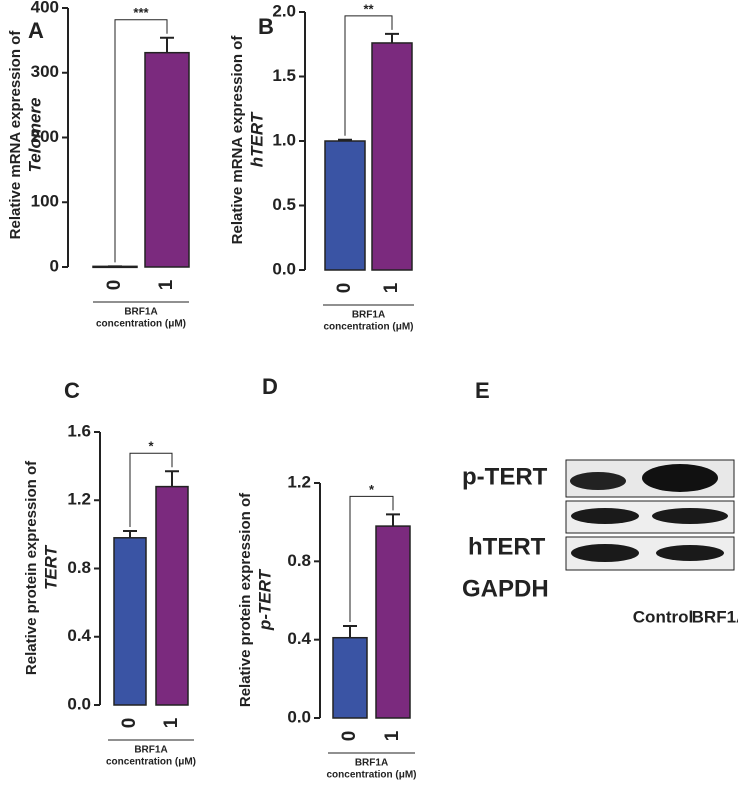 The width and height of the screenshot is (738, 791). Describe the element at coordinates (54, 265) in the screenshot. I see `y-tick-label: 0` at that location.